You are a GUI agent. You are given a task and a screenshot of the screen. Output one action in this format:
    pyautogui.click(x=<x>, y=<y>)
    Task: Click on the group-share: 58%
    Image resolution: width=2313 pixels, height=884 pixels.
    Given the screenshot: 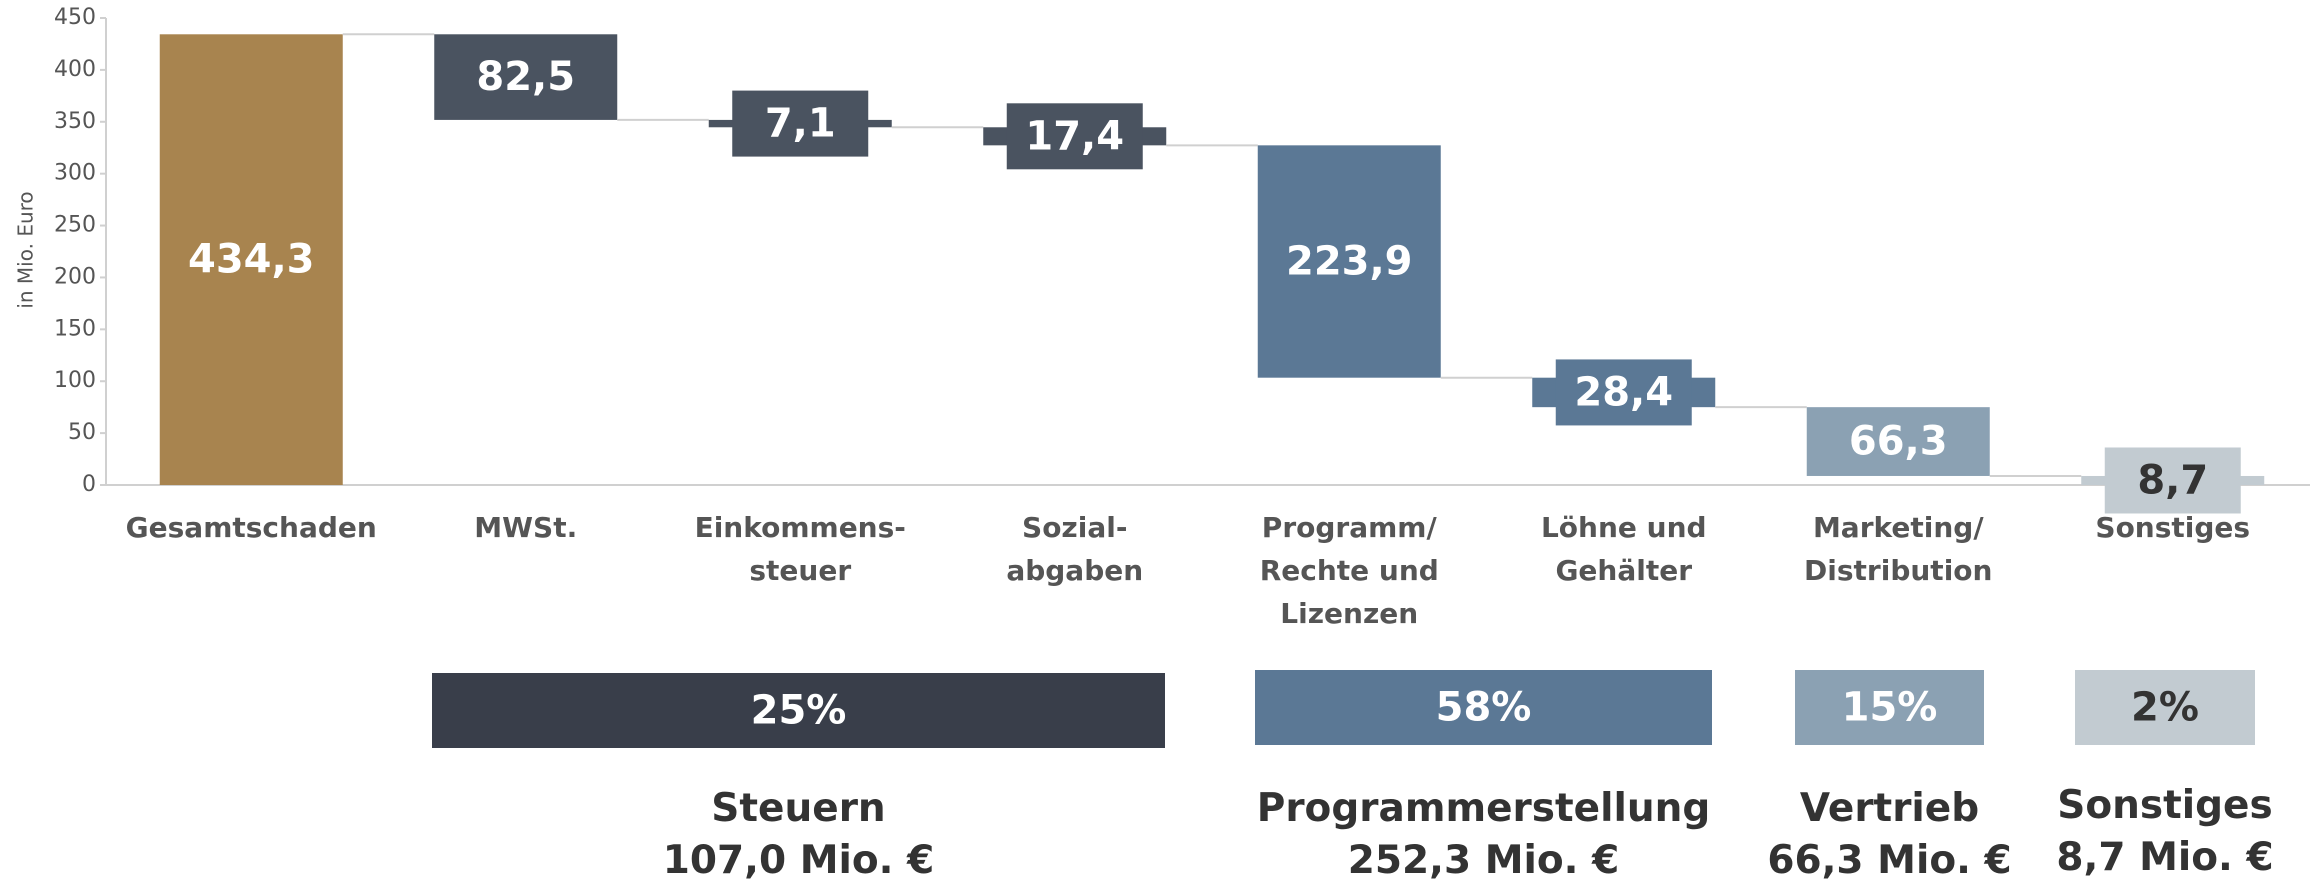 What is the action you would take?
    pyautogui.click(x=1484, y=708)
    